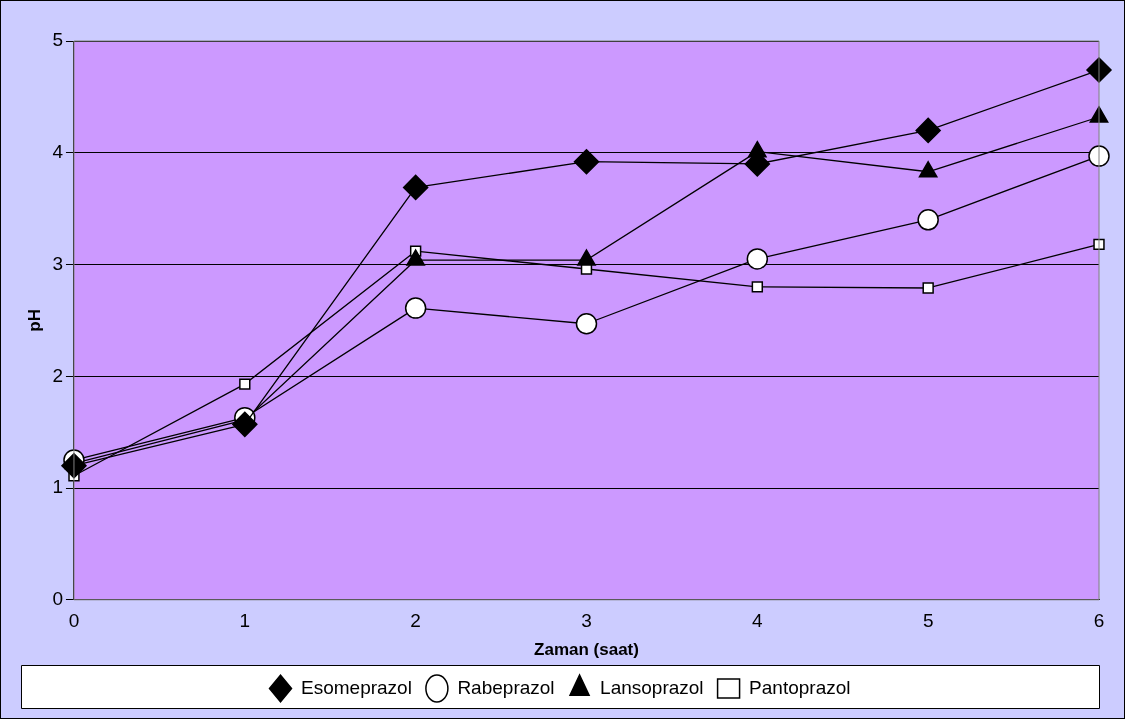  What do you see at coordinates (34, 320) in the screenshot?
I see `y-axis-title: pH` at bounding box center [34, 320].